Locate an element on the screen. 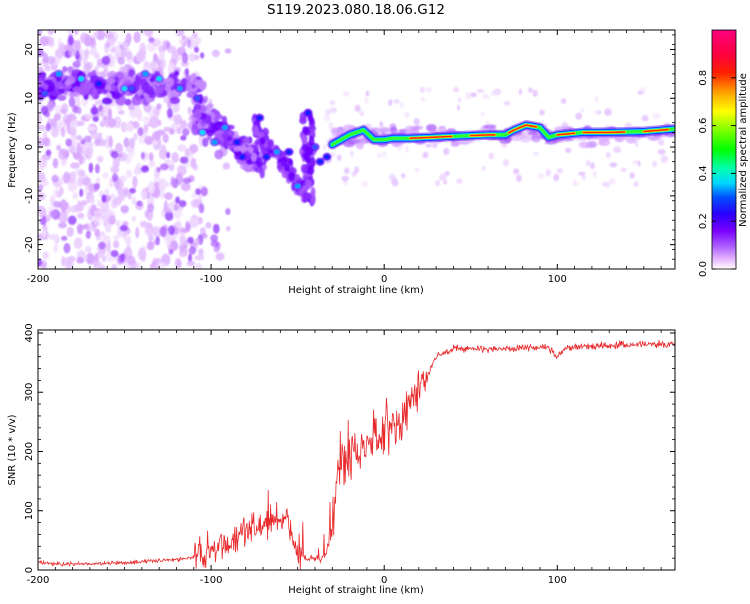 The image size is (750, 604). spectrogram-ytick-label: -10 is located at coordinates (29, 196).